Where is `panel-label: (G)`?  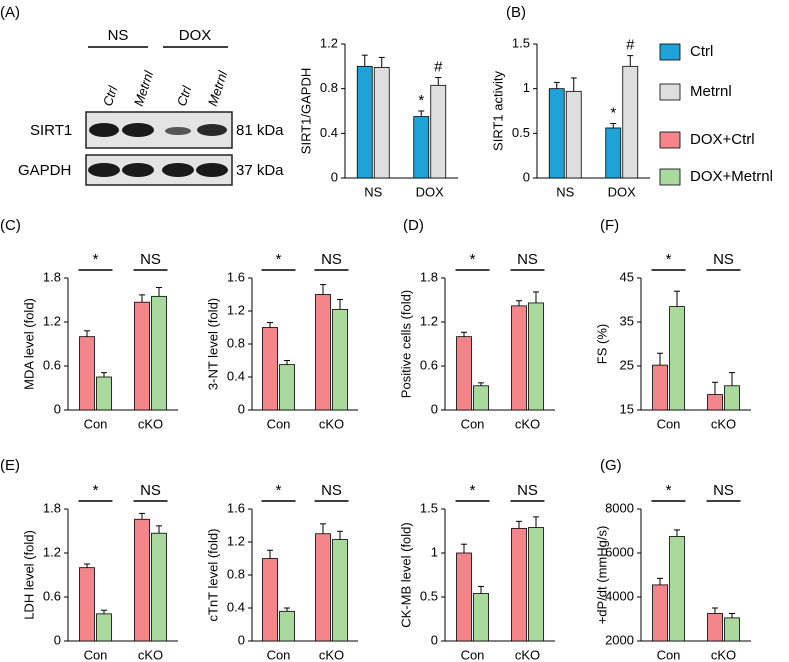 panel-label: (G) is located at coordinates (611, 465).